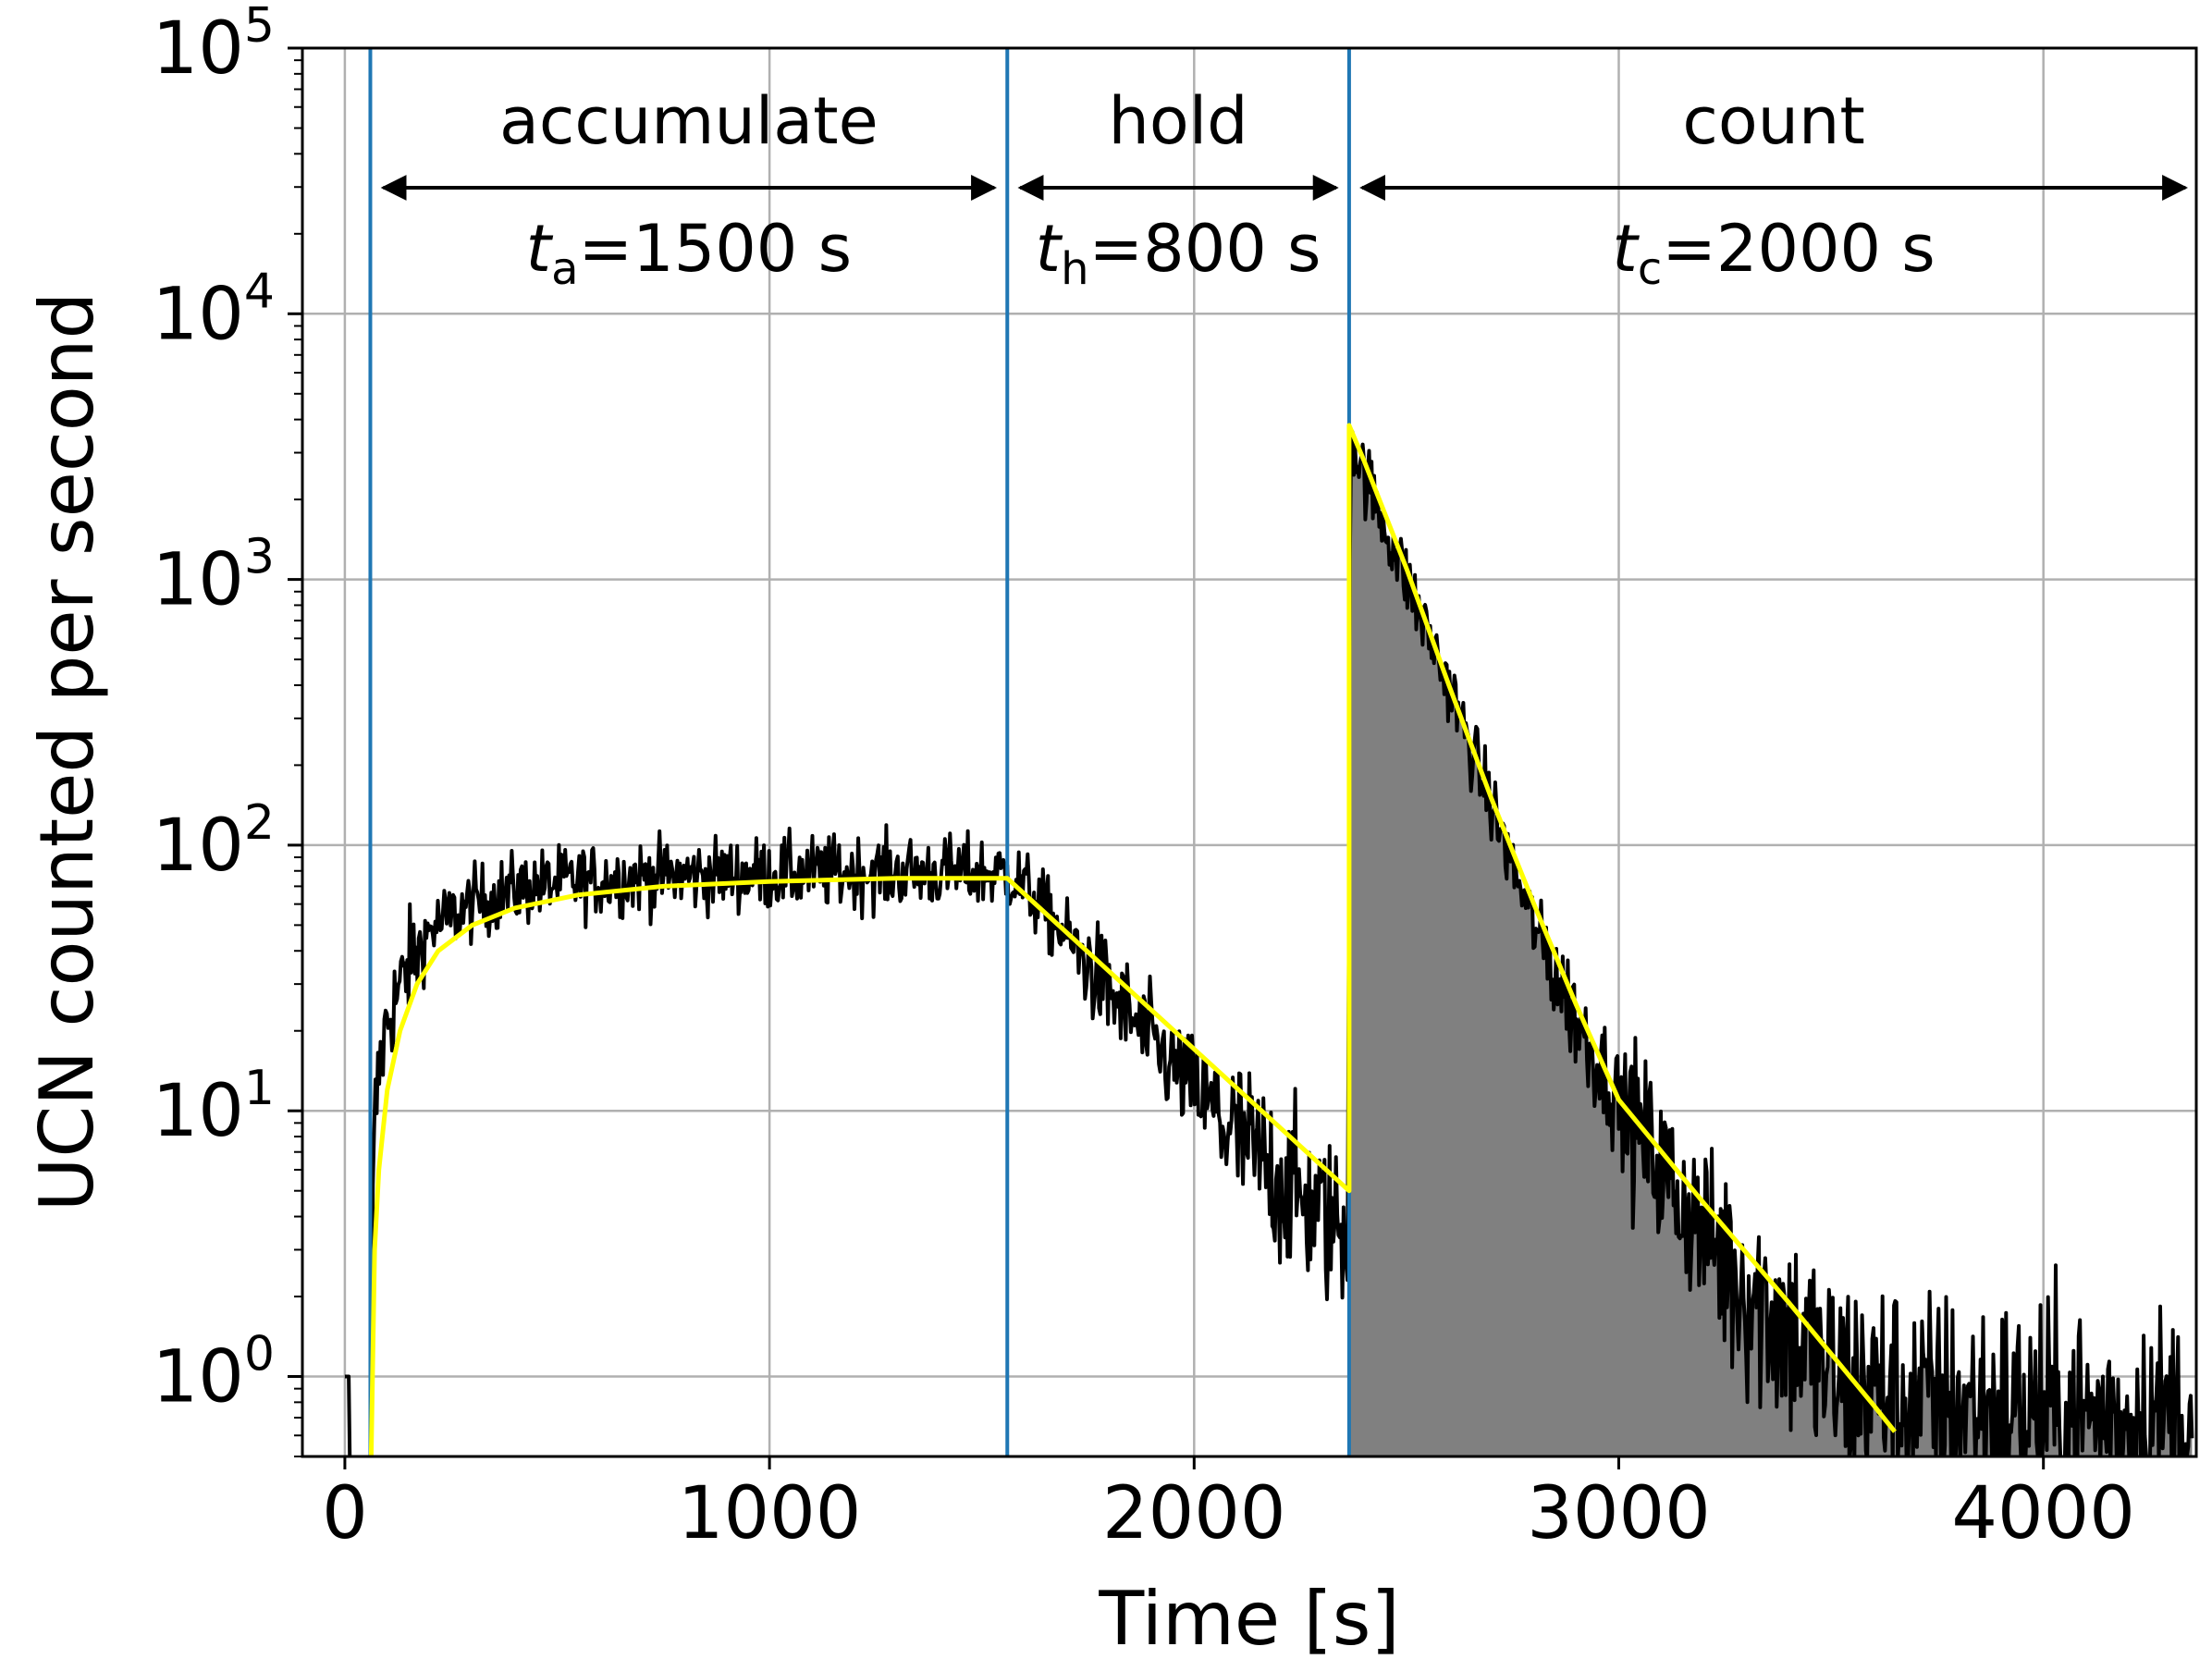  I want to click on phase-duration-label: ta=1500 s, so click(689, 253).